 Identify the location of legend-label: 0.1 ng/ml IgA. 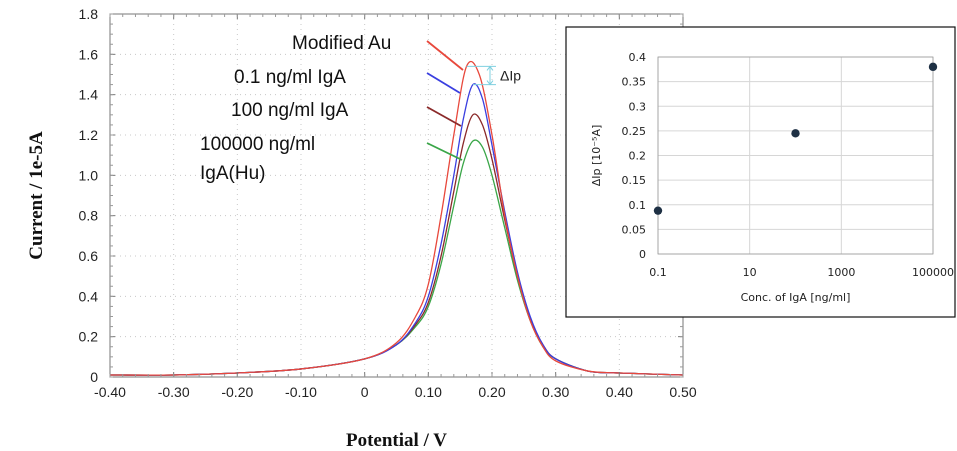
(290, 77).